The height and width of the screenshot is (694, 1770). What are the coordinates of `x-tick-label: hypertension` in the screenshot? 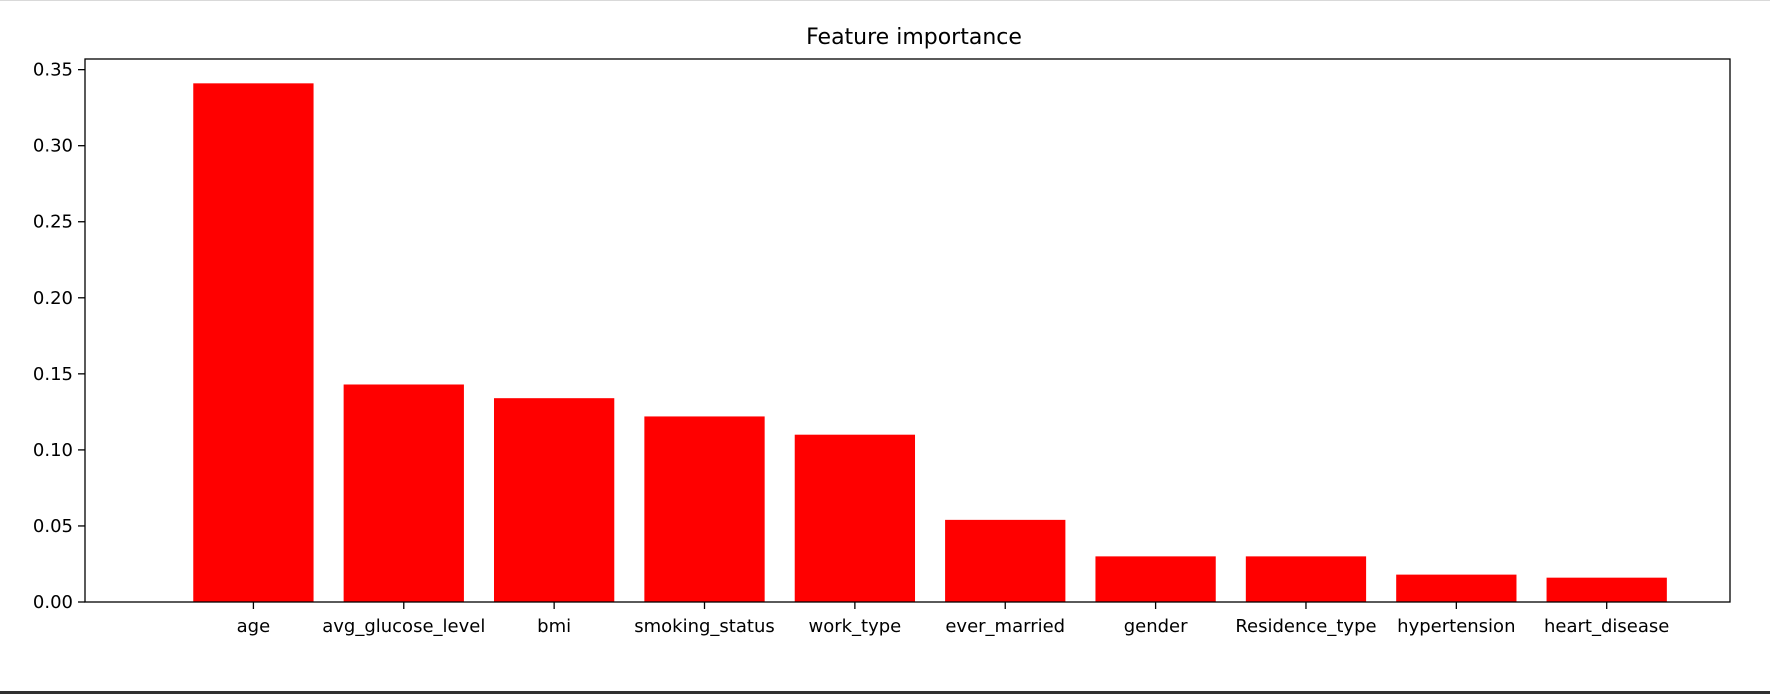 It's located at (1456, 626).